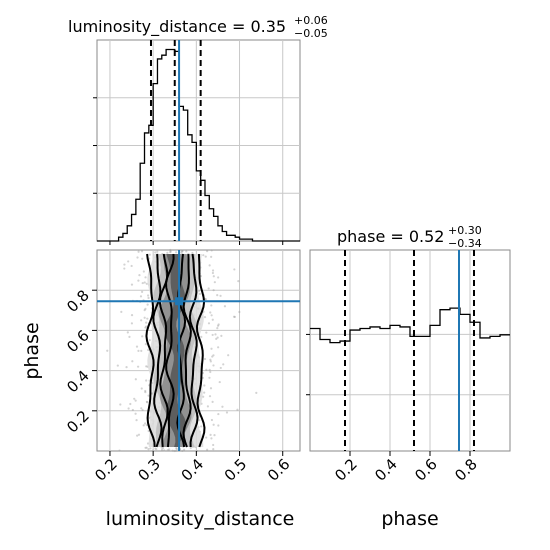 The image size is (550, 550). What do you see at coordinates (466, 470) in the screenshot?
I see `x-tick-label-phase: 0.8` at bounding box center [466, 470].